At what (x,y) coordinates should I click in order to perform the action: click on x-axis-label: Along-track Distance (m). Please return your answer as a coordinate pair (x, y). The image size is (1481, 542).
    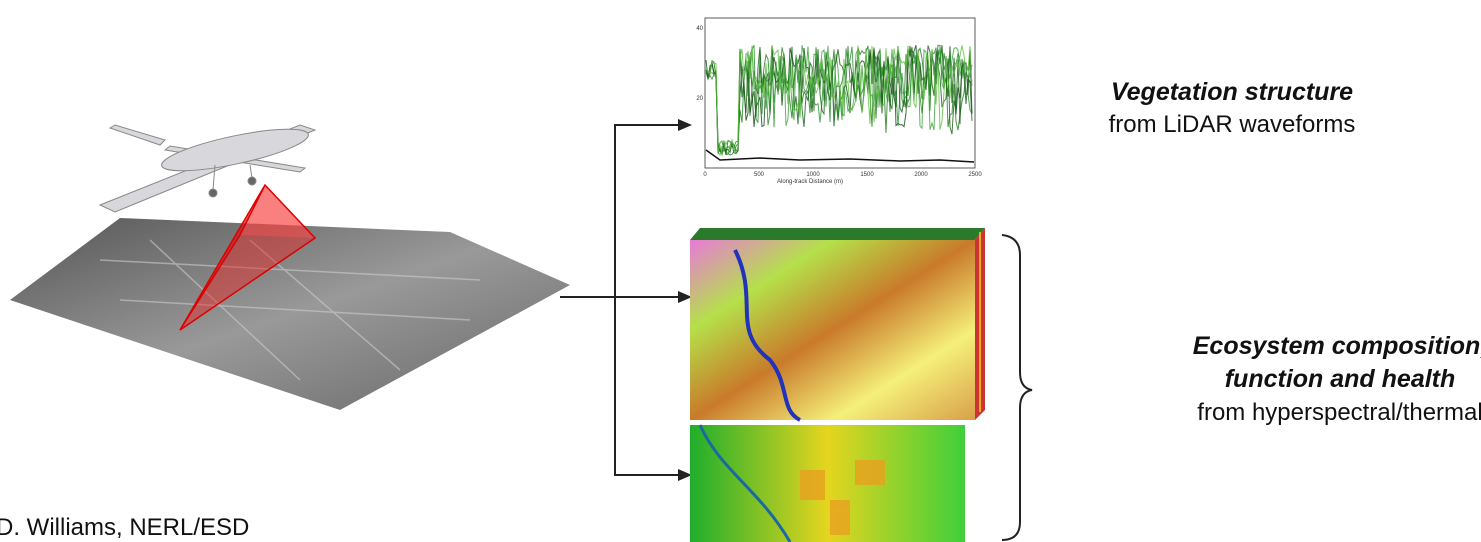
    Looking at the image, I should click on (810, 182).